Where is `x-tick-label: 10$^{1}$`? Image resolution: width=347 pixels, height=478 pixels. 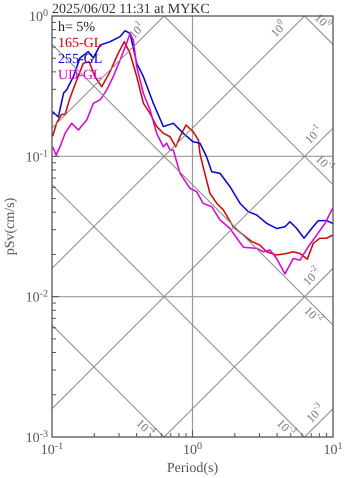 x-tick-label: 10$^{1}$ is located at coordinates (333, 449).